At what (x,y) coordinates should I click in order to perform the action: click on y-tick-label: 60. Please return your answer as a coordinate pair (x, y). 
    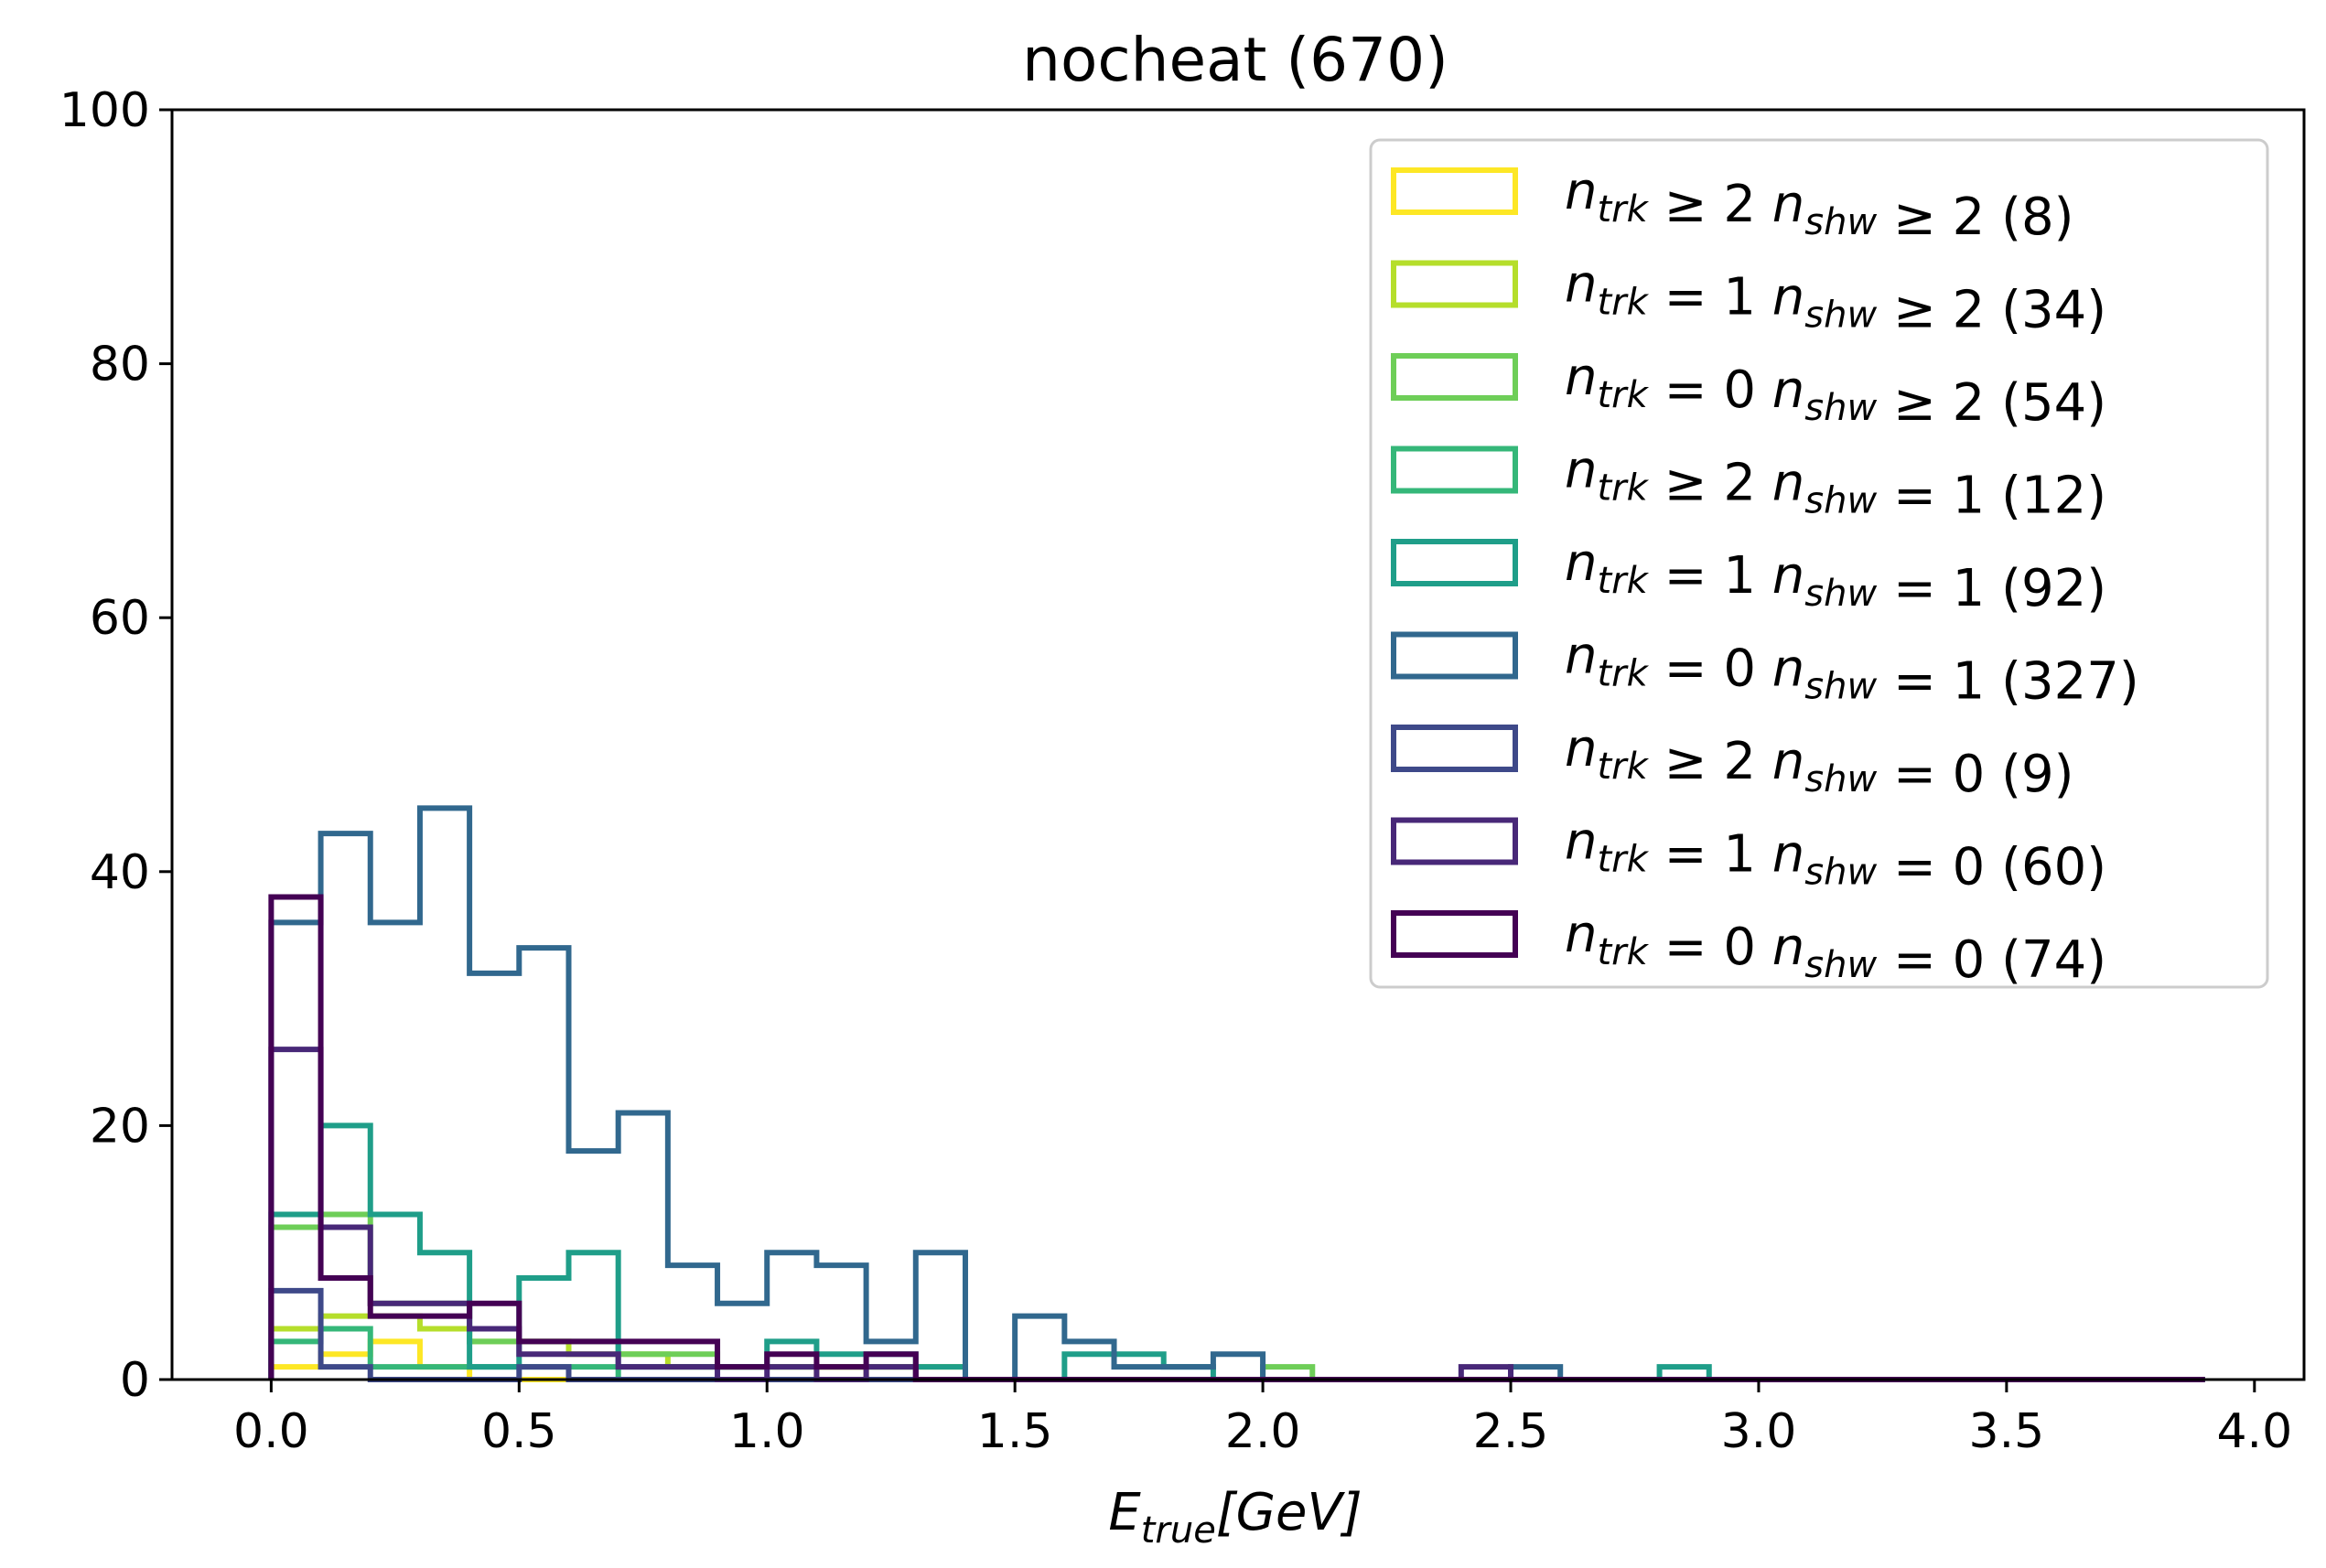
    Looking at the image, I should click on (120, 618).